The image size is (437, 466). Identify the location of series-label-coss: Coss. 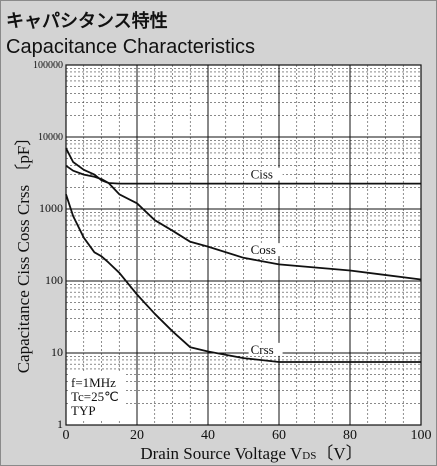
(263, 249).